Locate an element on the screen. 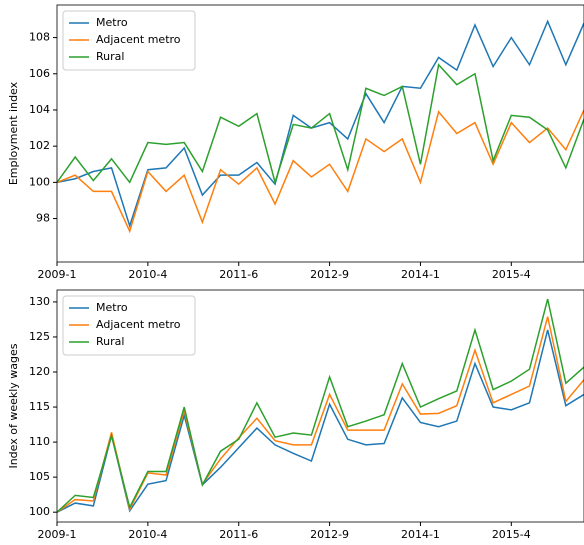 This screenshot has height=545, width=584. y-tick-label: 106 is located at coordinates (39, 73).